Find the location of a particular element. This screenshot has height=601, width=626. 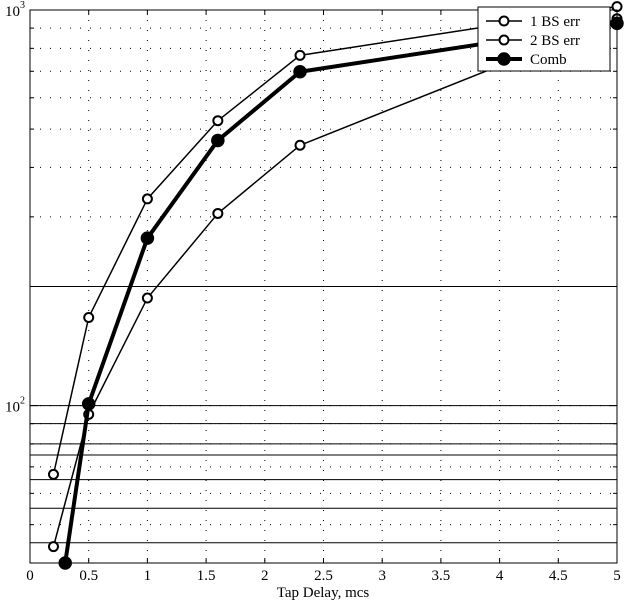

x-tick-label: 2.5 is located at coordinates (323, 576).